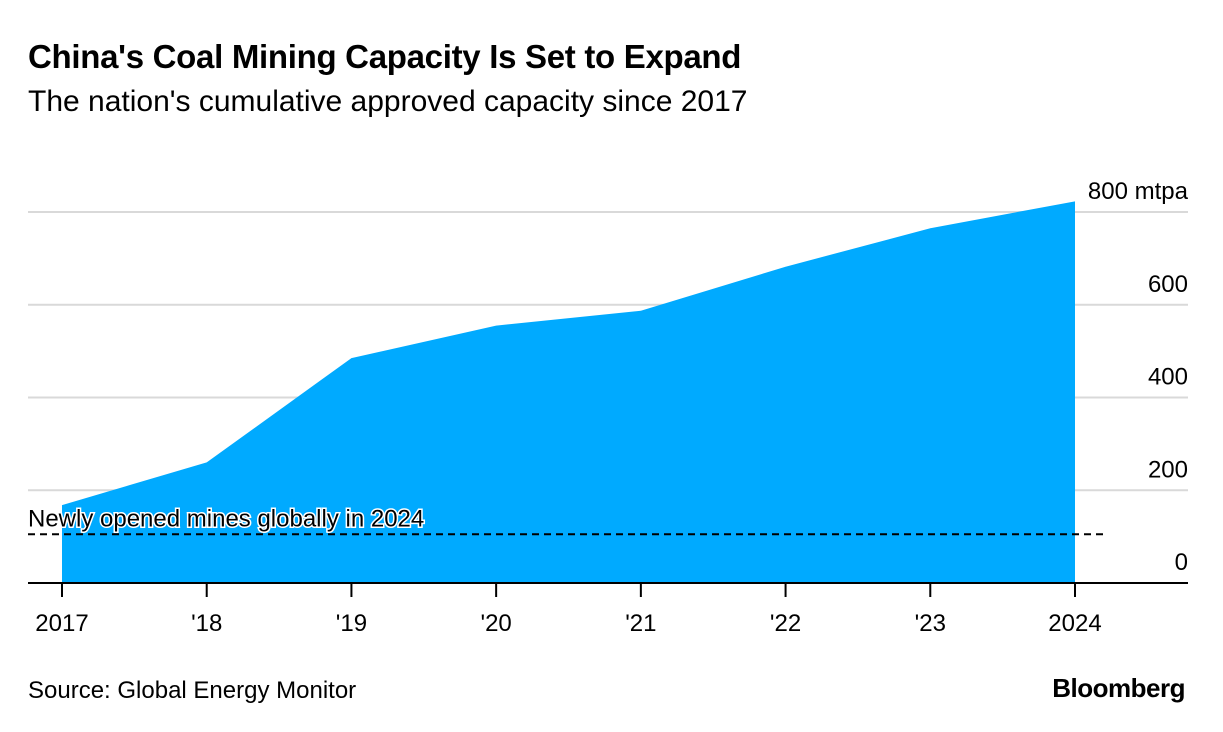 Image resolution: width=1223 pixels, height=732 pixels. I want to click on y-tick-label-0: 0, so click(1181, 562).